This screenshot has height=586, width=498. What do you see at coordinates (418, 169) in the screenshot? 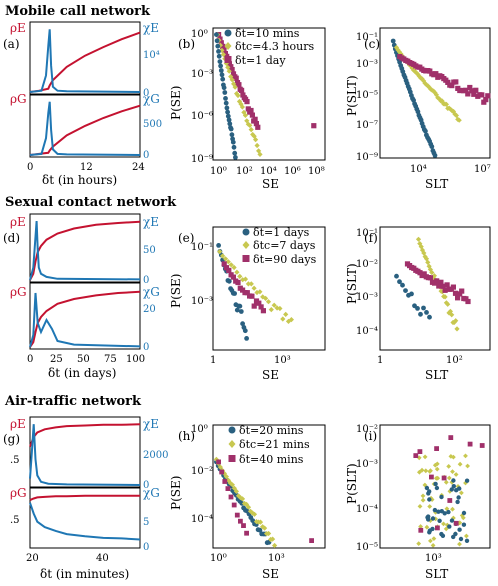
I see `panel-c-xtick-0: 10⁴` at bounding box center [418, 169].